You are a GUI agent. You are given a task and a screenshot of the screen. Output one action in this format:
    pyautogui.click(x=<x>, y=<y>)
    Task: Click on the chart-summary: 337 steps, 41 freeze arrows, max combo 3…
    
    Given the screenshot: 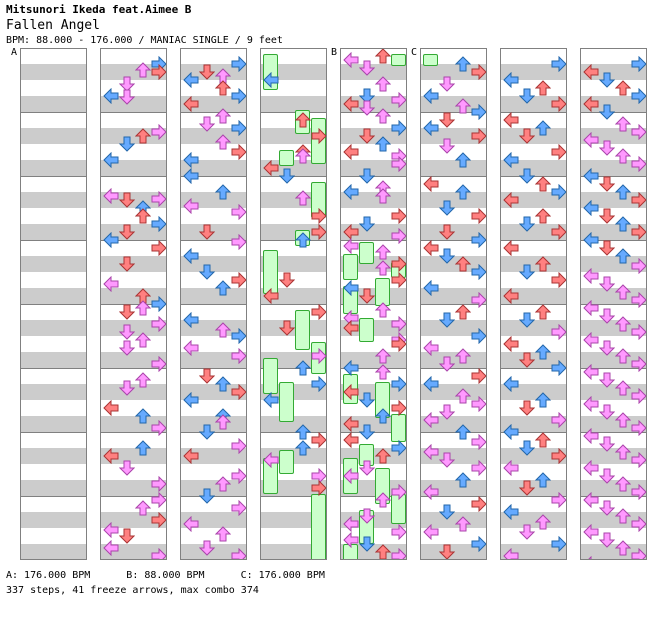 What is the action you would take?
    pyautogui.click(x=132, y=590)
    